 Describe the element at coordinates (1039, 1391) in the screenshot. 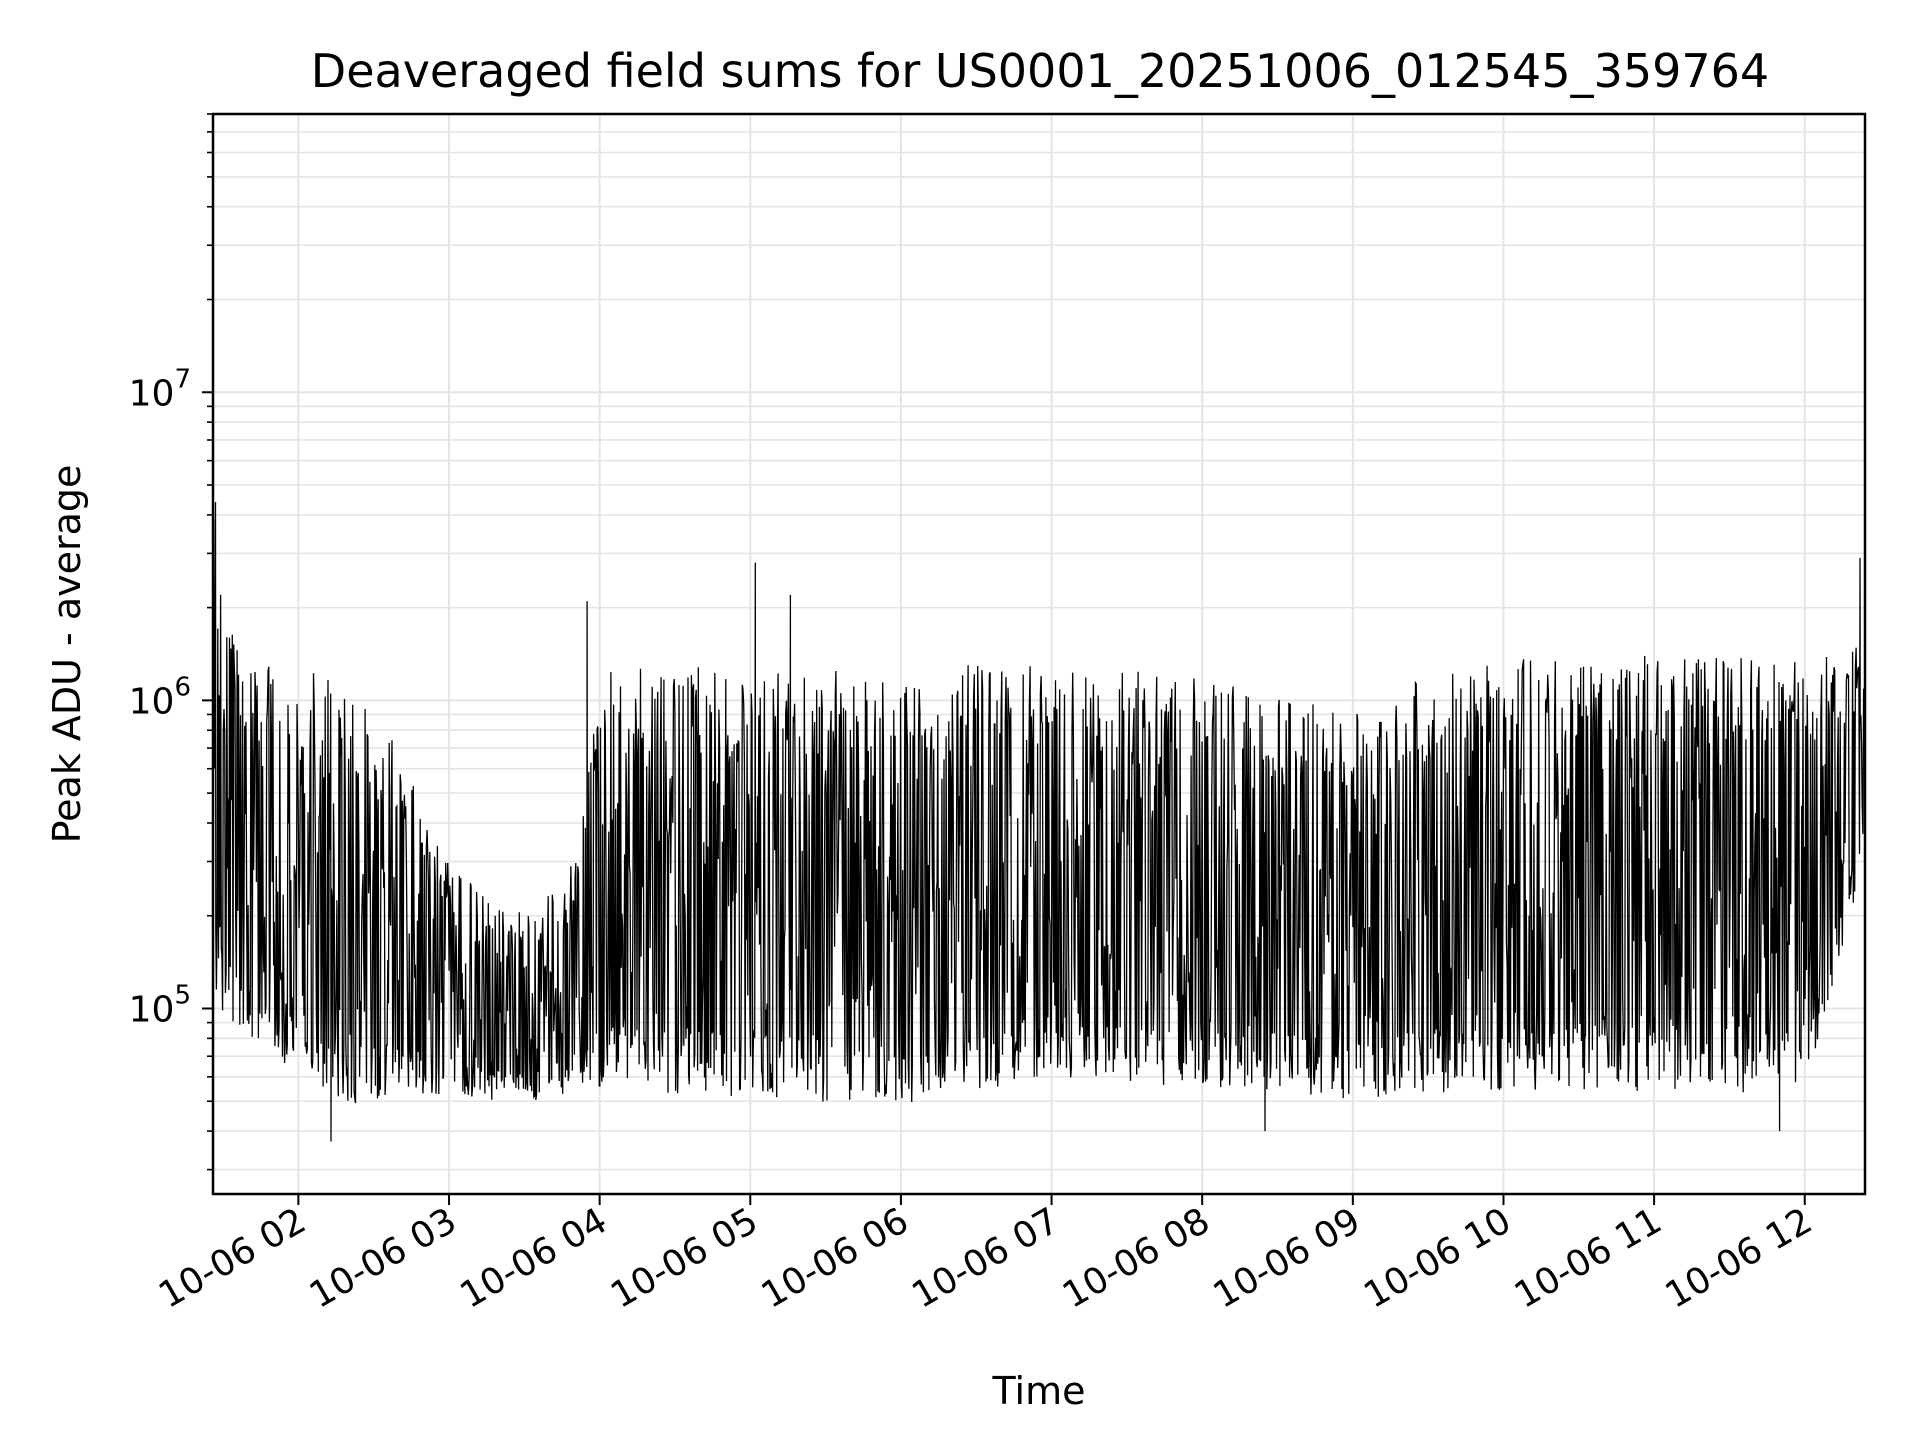

I see `x-axis-label: Time` at that location.